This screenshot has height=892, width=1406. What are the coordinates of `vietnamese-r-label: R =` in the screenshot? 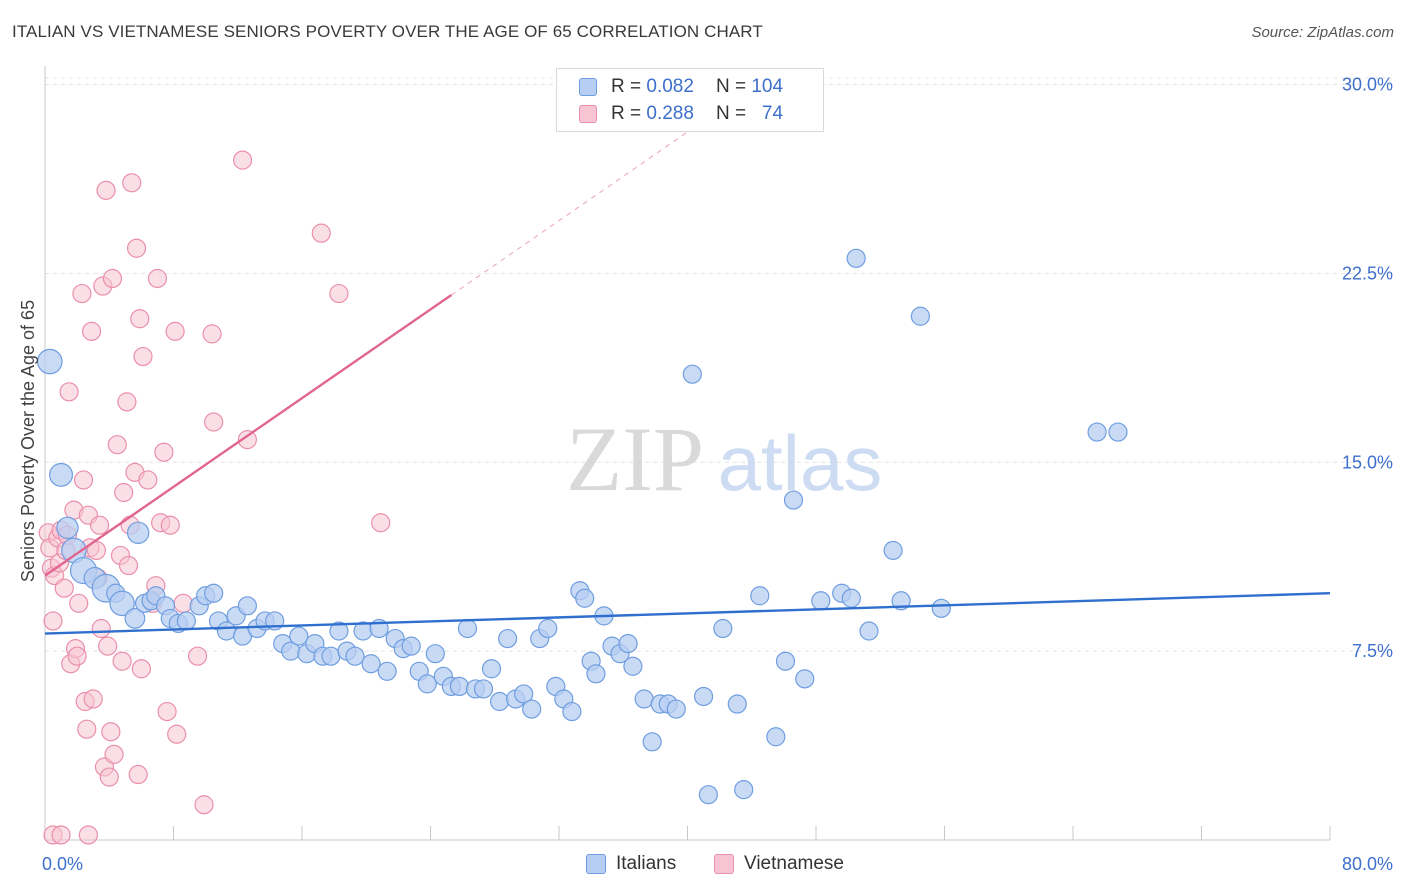 It's located at (626, 113).